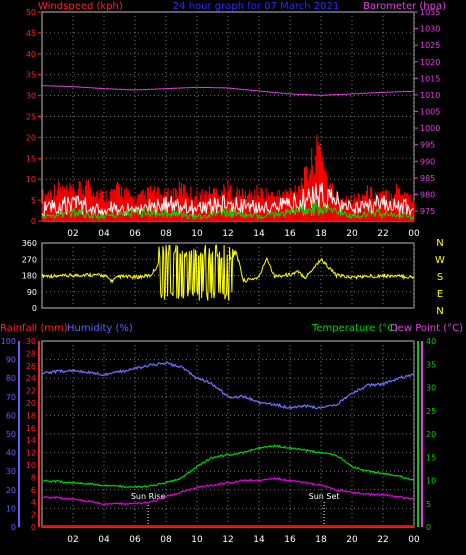 The height and width of the screenshot is (555, 466). I want to click on rain-y-tick: 28, so click(31, 353).